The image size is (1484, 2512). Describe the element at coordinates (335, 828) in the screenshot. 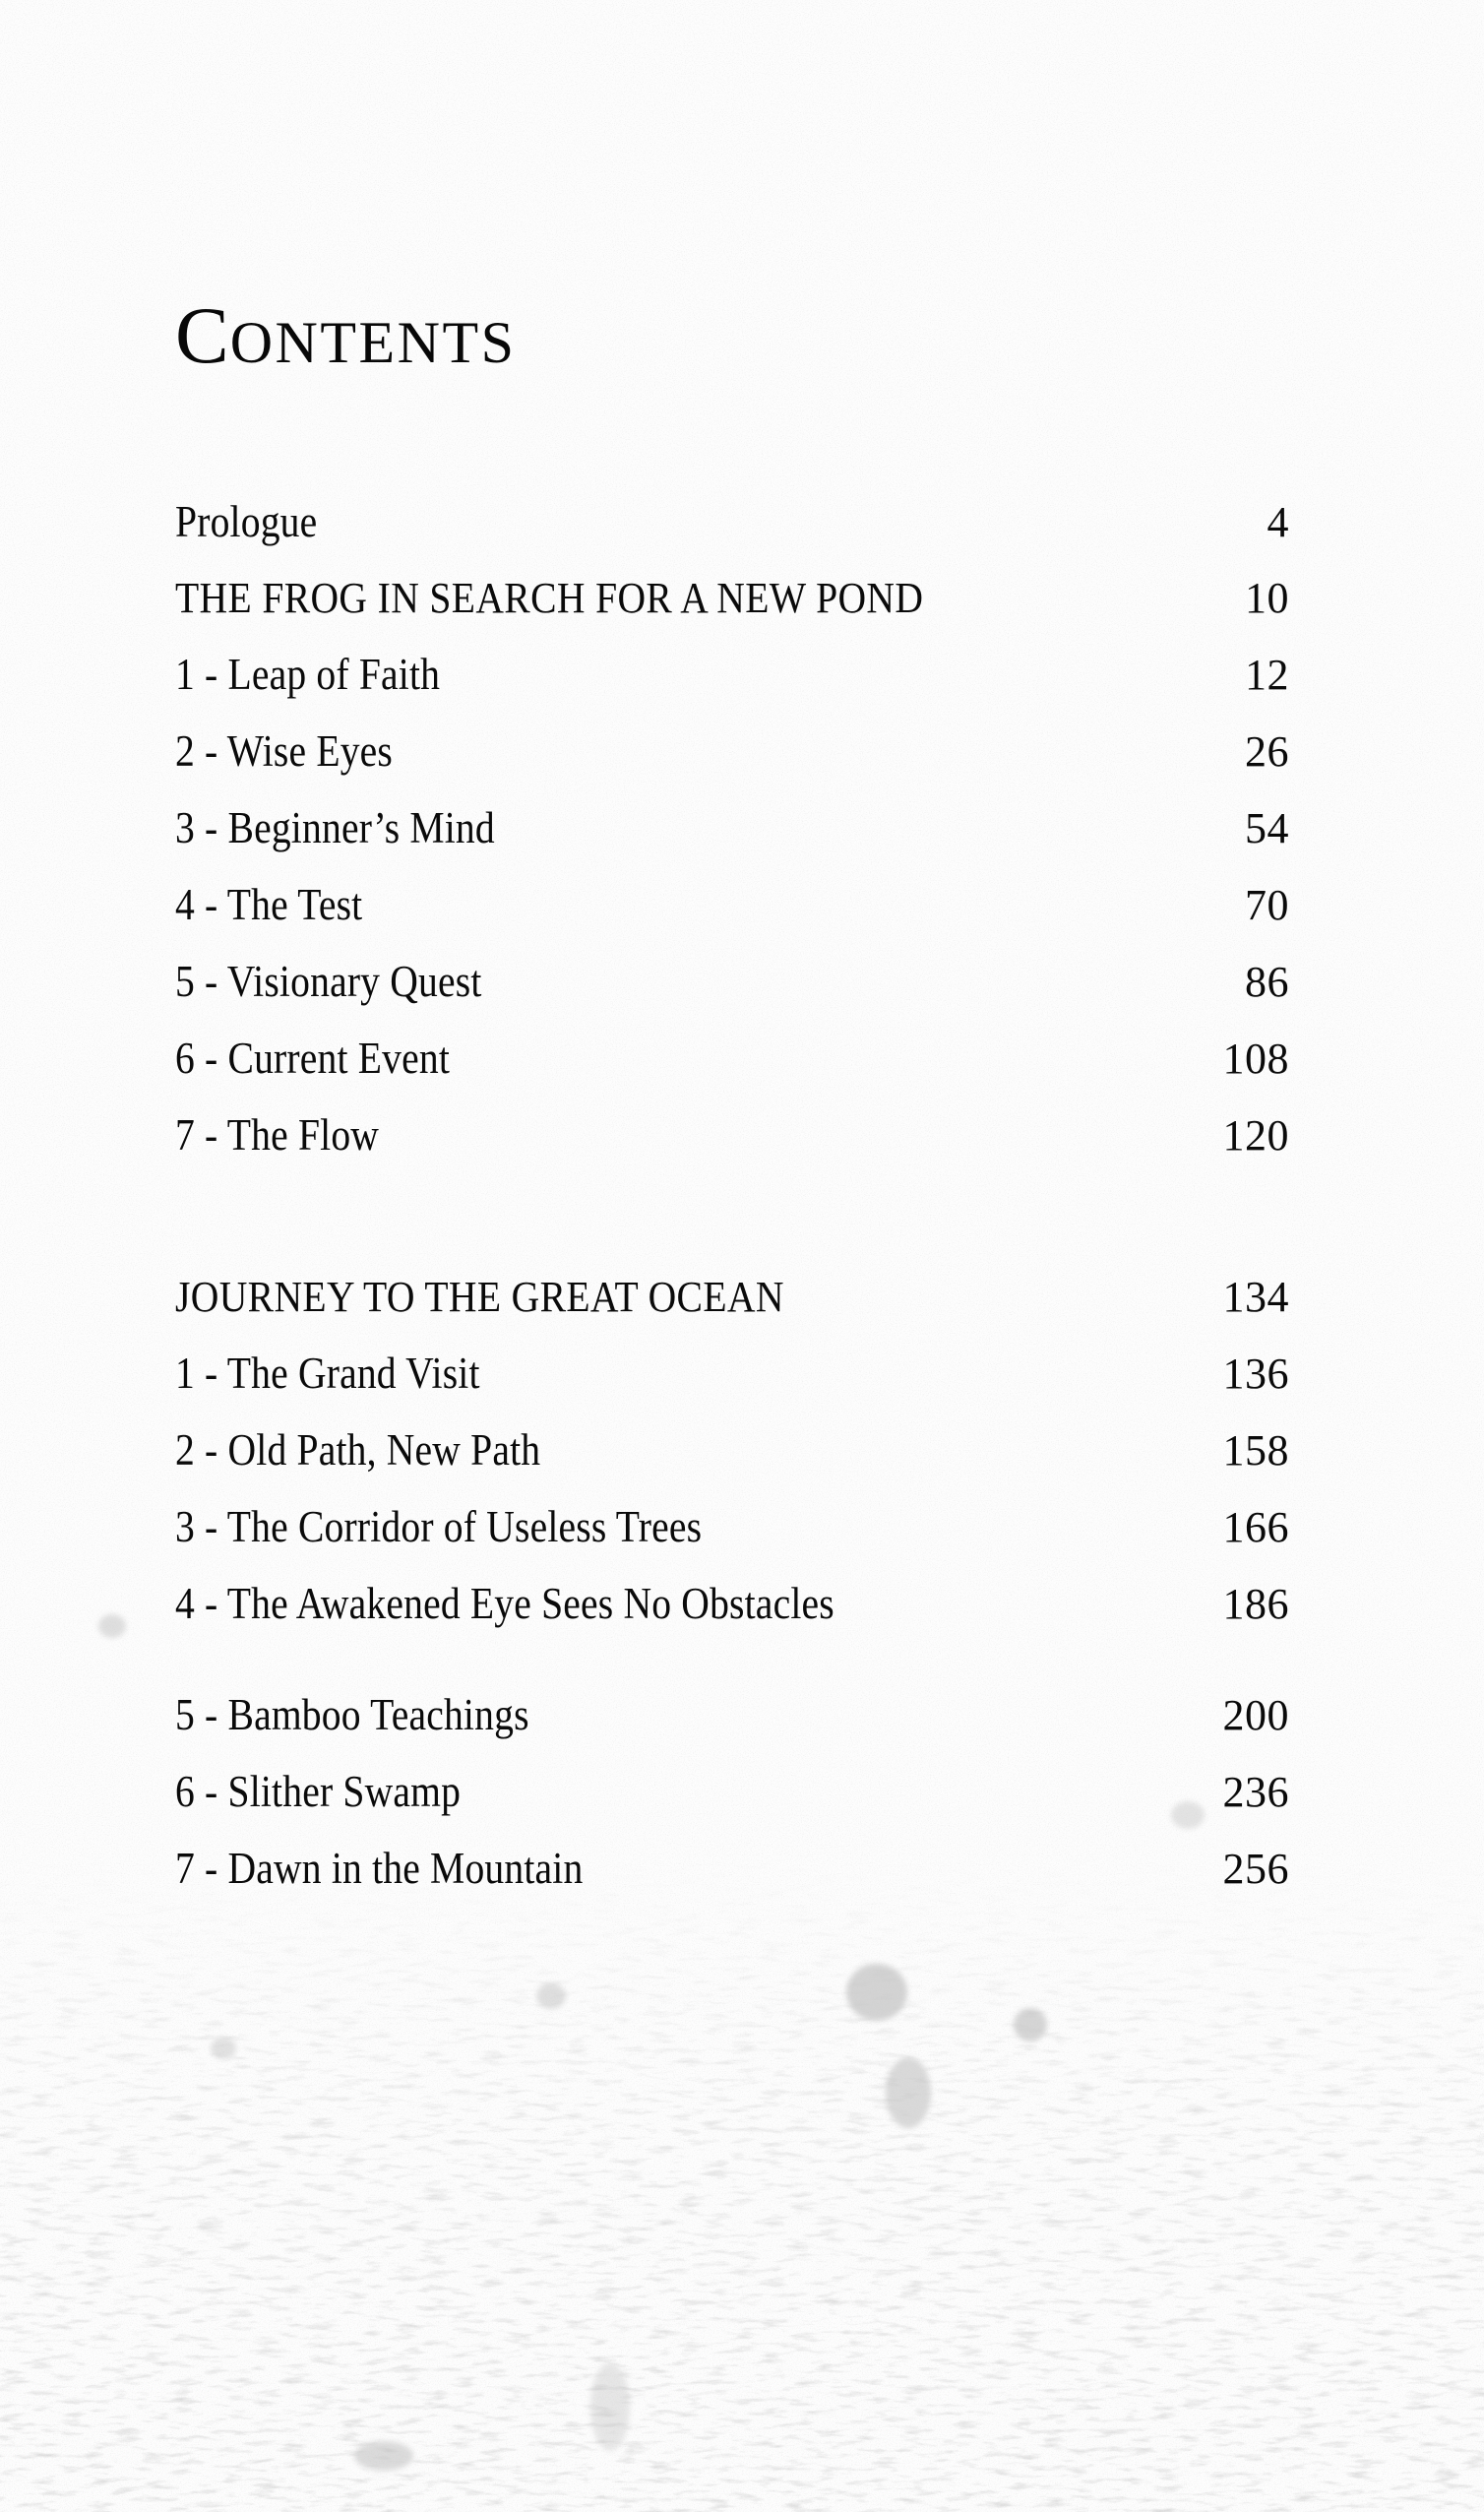

I see `toc-entry-label: 3 - Beginner’s Mind` at that location.